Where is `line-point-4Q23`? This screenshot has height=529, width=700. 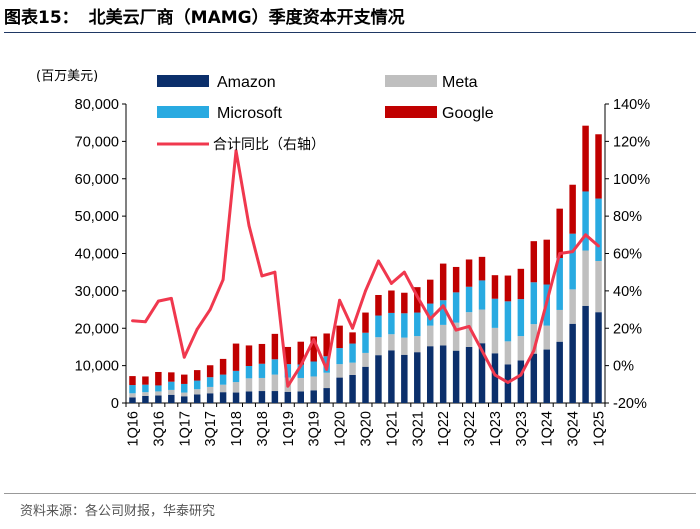
line-point-4Q23 is located at coordinates (534, 351).